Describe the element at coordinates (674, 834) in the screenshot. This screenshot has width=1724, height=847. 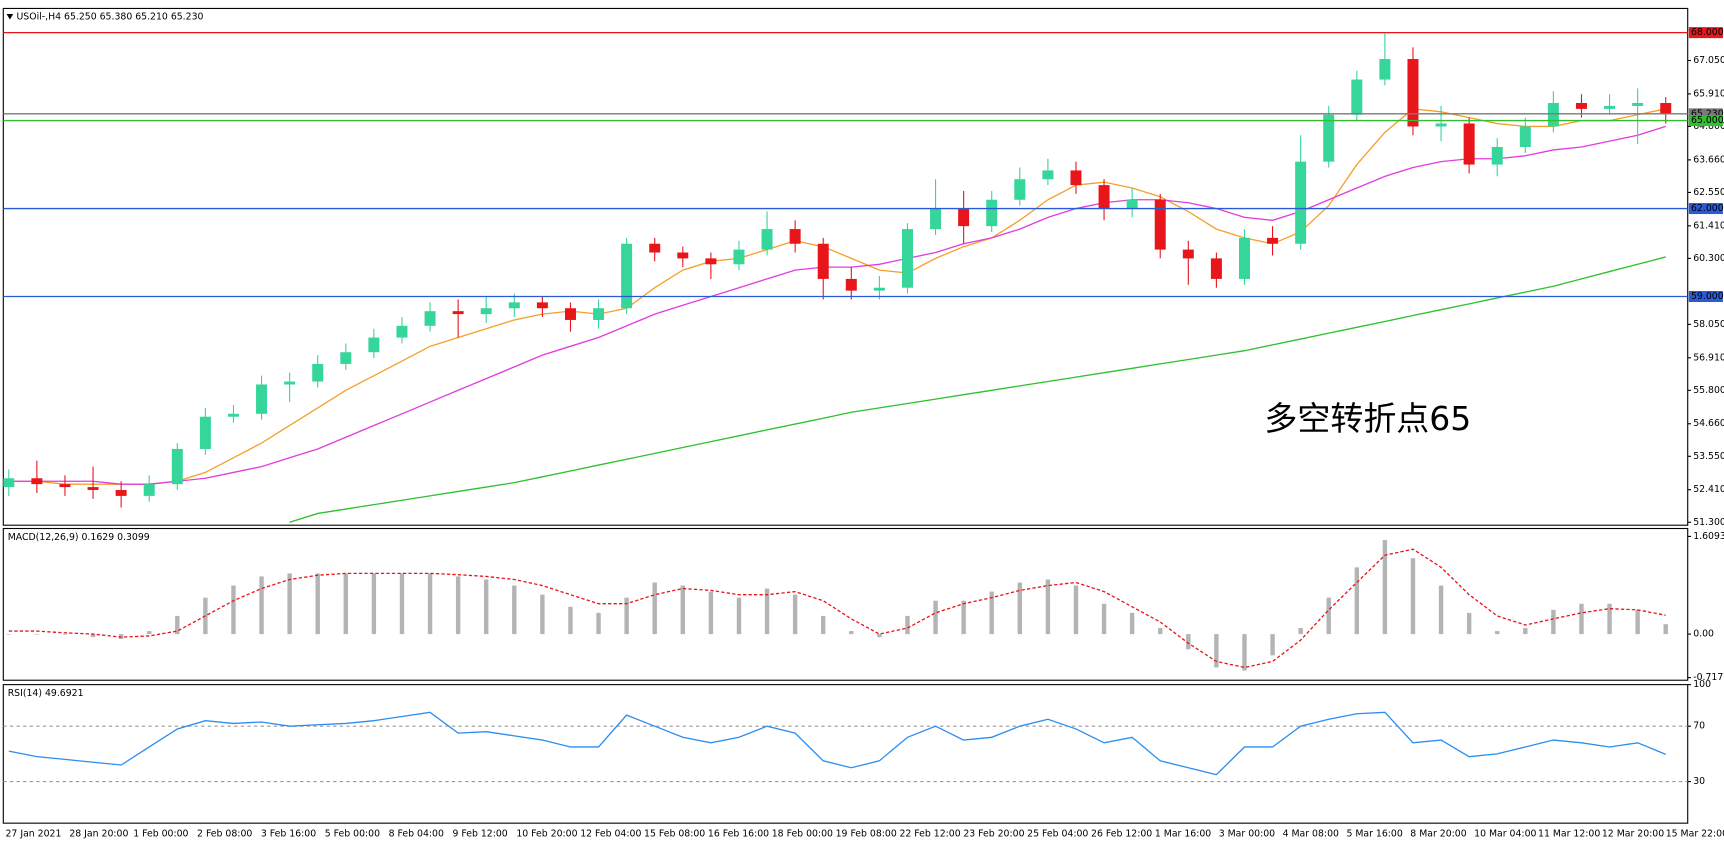
I see `x-tick-label: 15 Feb 08:00` at that location.